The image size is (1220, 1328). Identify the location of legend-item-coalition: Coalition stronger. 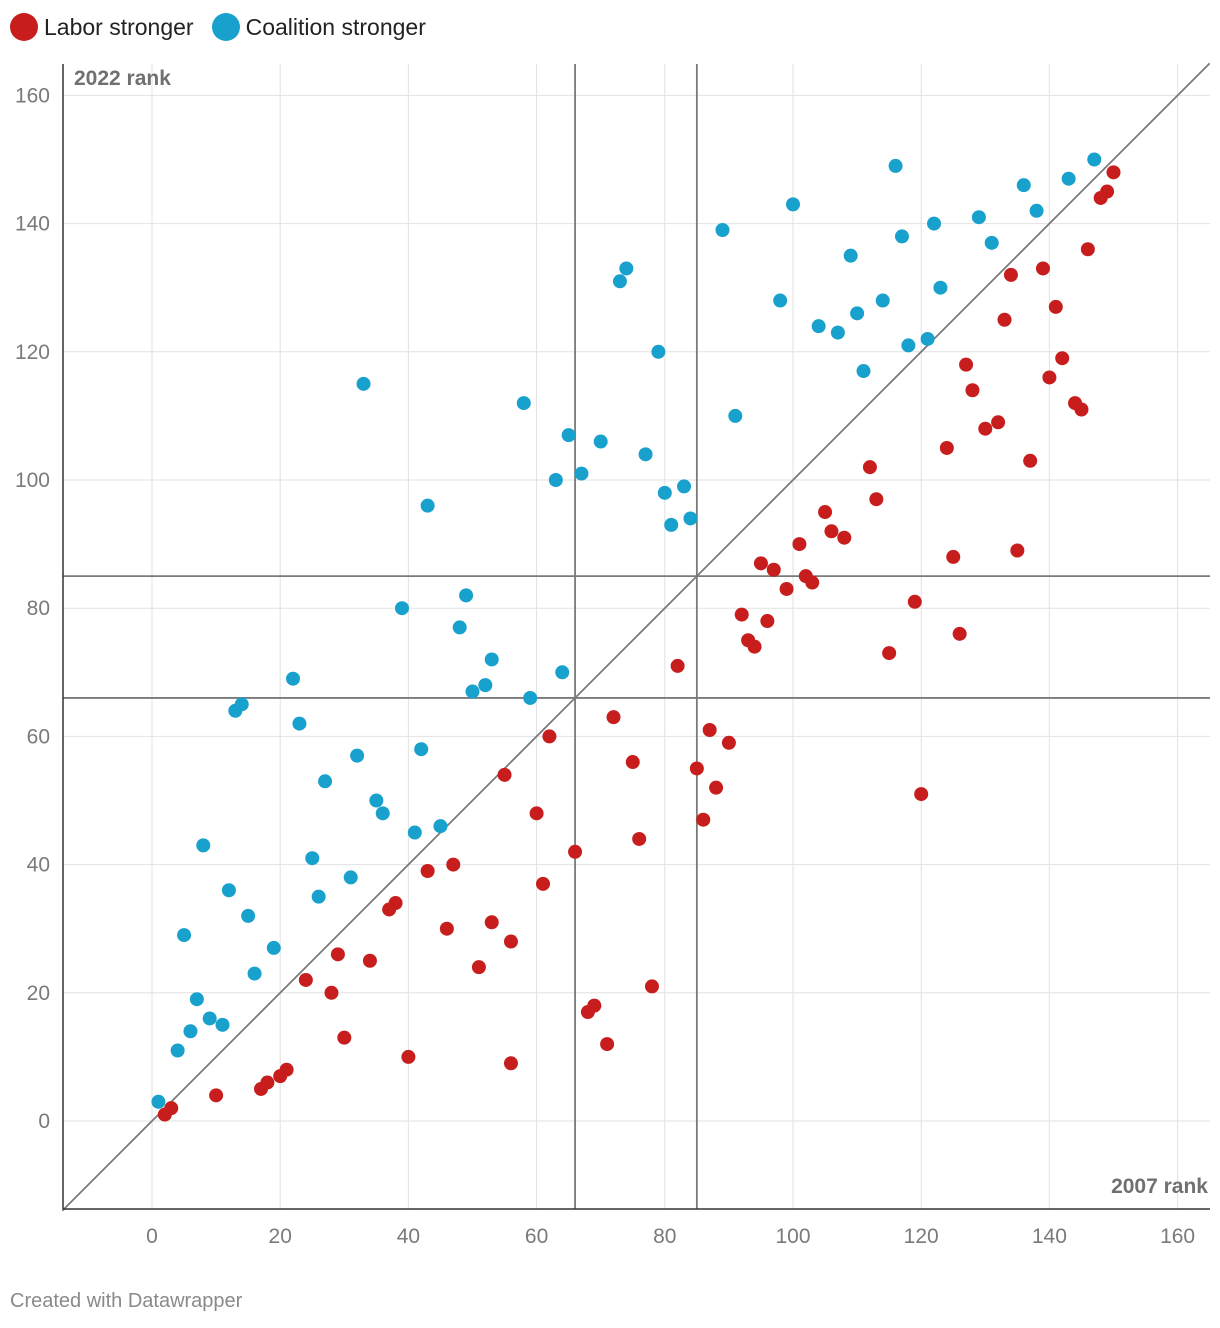
(318, 27).